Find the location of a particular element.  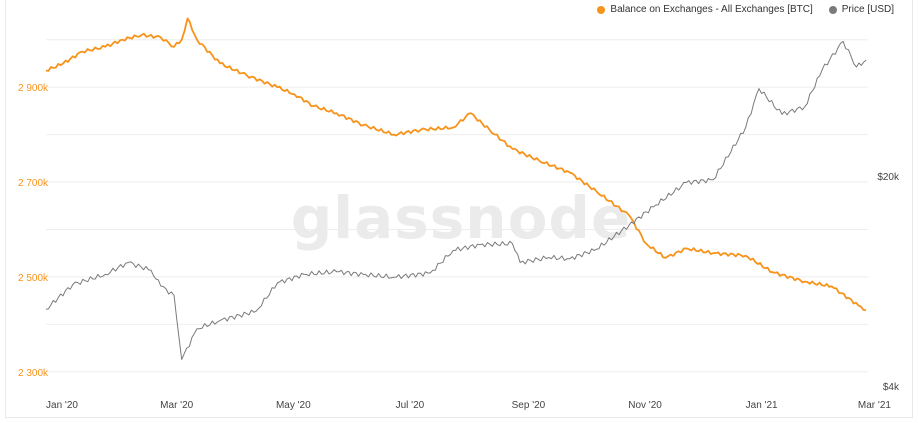

y-right-tick-label: $4k is located at coordinates (891, 387).